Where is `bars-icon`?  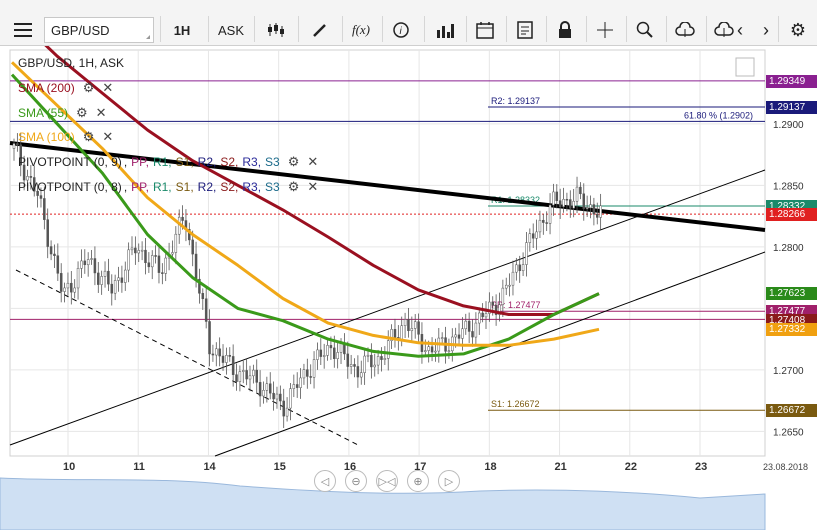 bars-icon is located at coordinates (445, 30).